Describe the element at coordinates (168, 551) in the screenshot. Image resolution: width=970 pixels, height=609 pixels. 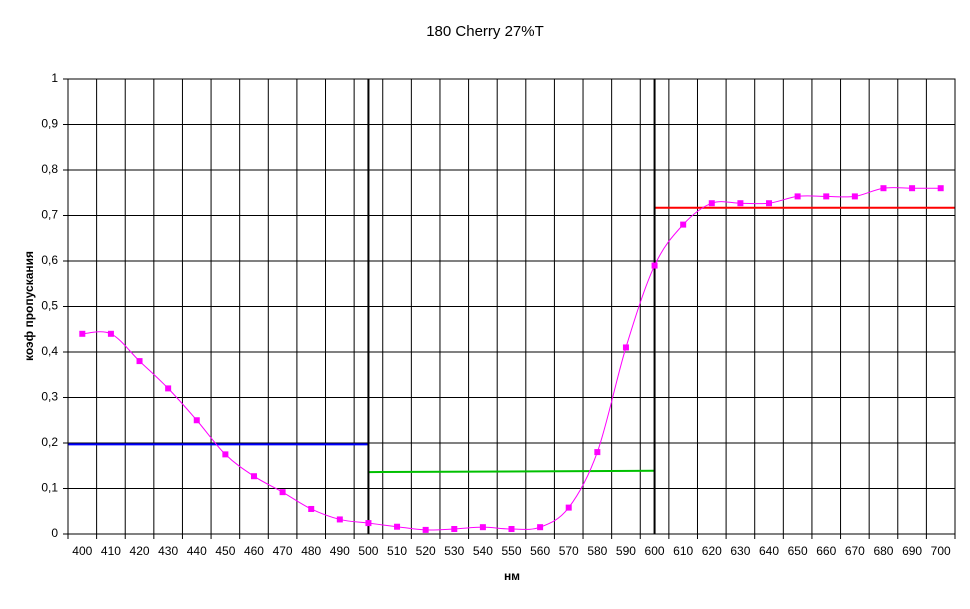
I see `x-tick-label: 430` at that location.